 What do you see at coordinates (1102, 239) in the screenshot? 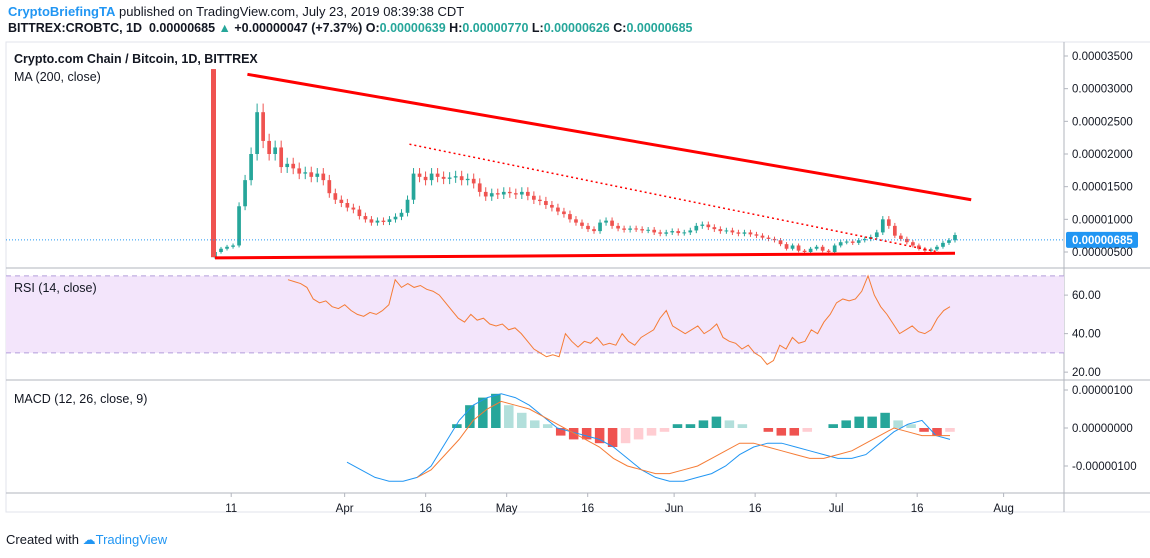
I see `last-price-badge` at bounding box center [1102, 239].